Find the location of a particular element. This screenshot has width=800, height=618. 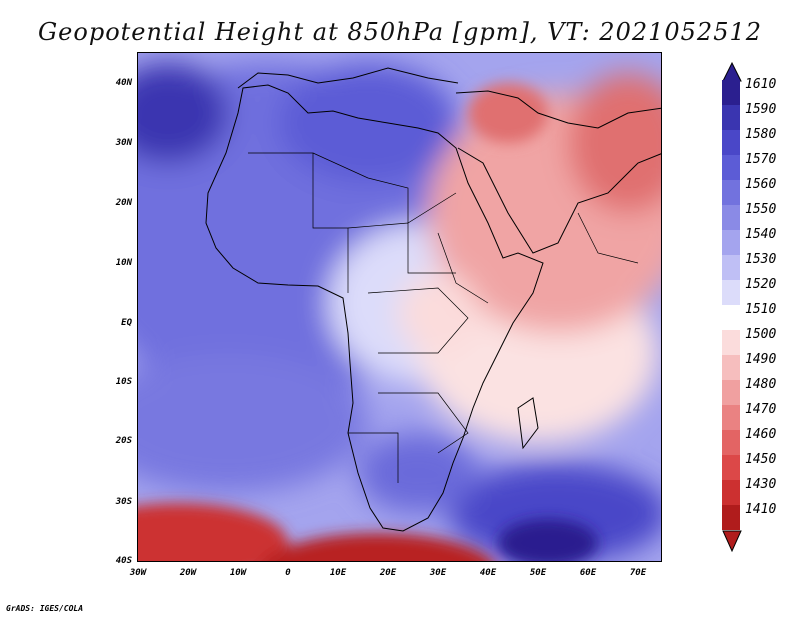

colorbar-segments is located at coordinates (731, 305).